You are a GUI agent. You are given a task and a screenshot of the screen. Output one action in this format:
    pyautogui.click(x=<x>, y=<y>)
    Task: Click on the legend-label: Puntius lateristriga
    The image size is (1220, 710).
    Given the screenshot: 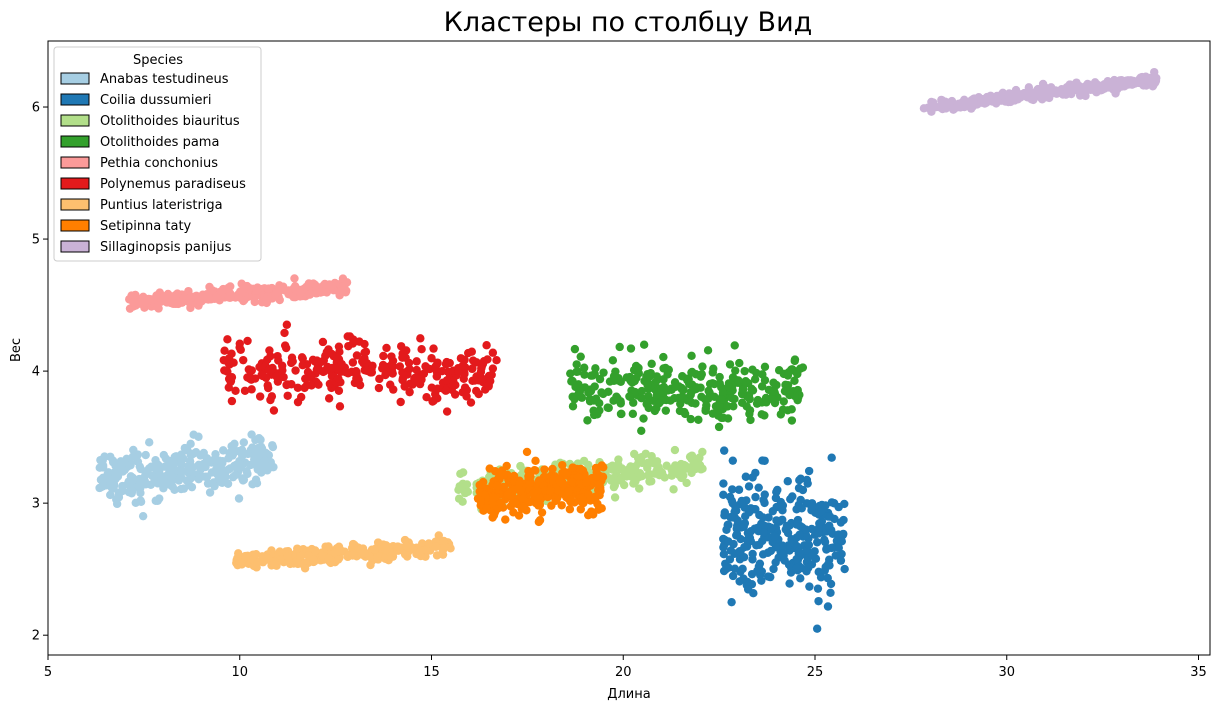 What is the action you would take?
    pyautogui.click(x=161, y=205)
    